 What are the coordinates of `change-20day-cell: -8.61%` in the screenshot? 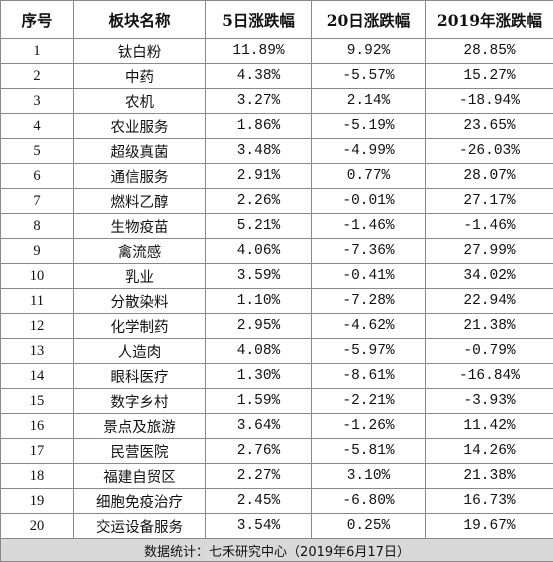 It's located at (368, 376).